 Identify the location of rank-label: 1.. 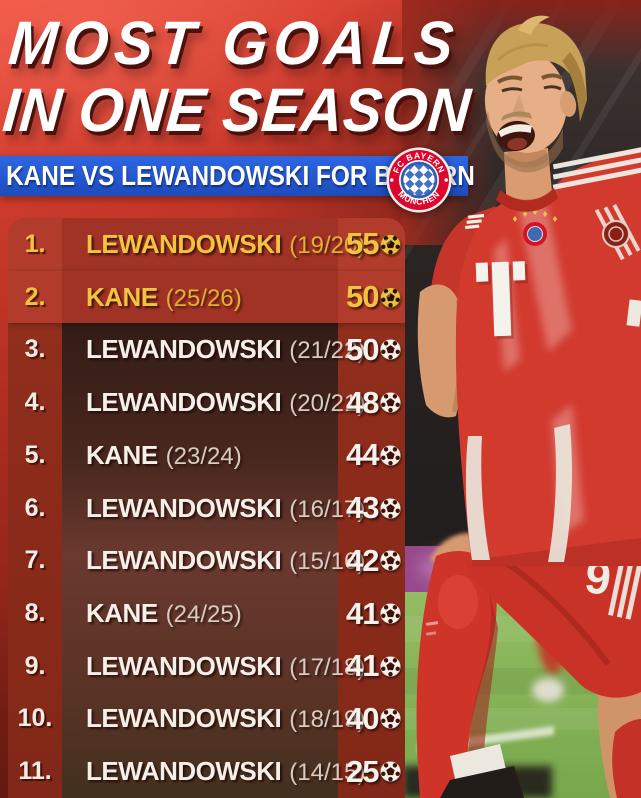
(35, 243).